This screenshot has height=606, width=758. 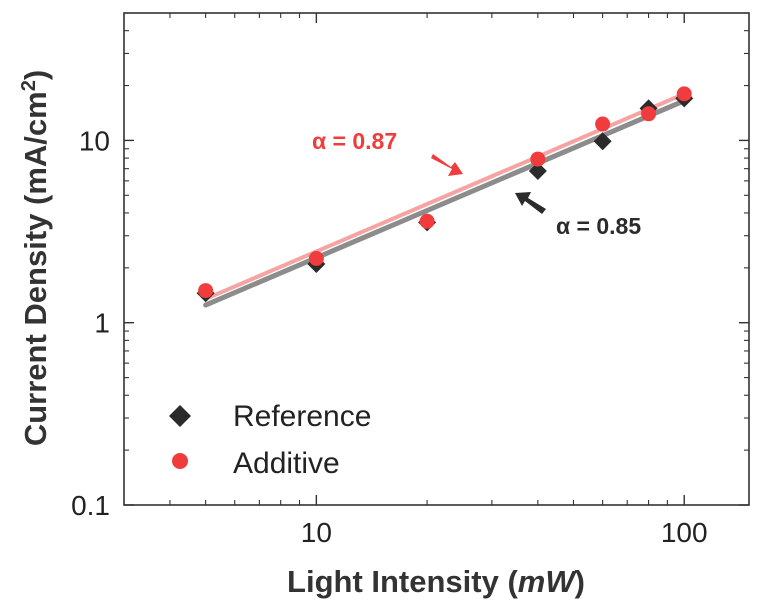 What do you see at coordinates (447, 165) in the screenshot?
I see `arrow-additive-icon` at bounding box center [447, 165].